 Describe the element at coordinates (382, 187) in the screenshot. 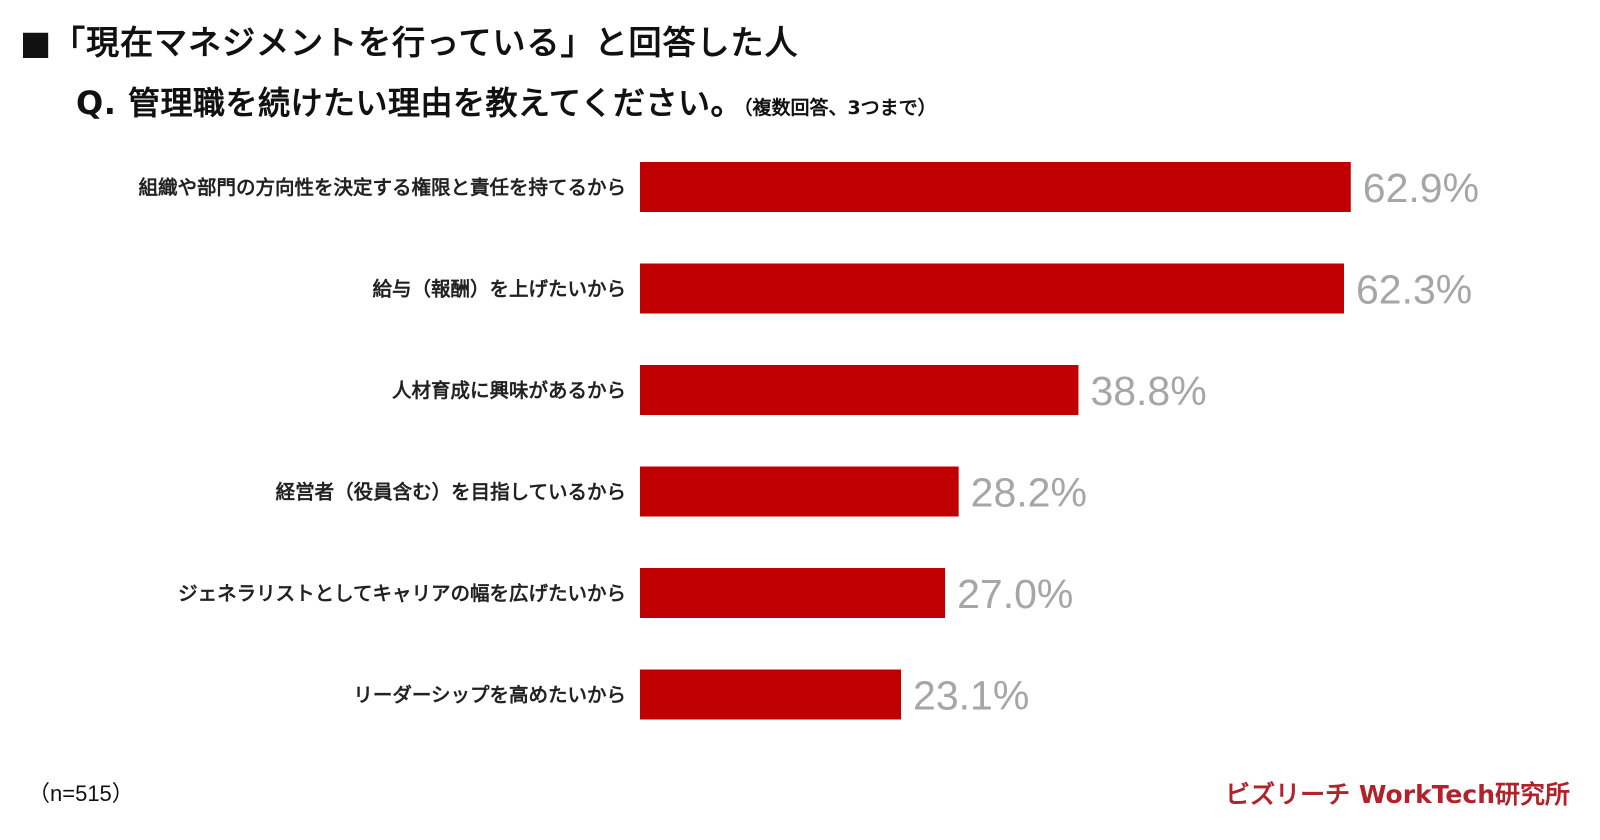

I see `category-label: 組織や部門の方向性を決定する権限と責任を持てるから` at that location.